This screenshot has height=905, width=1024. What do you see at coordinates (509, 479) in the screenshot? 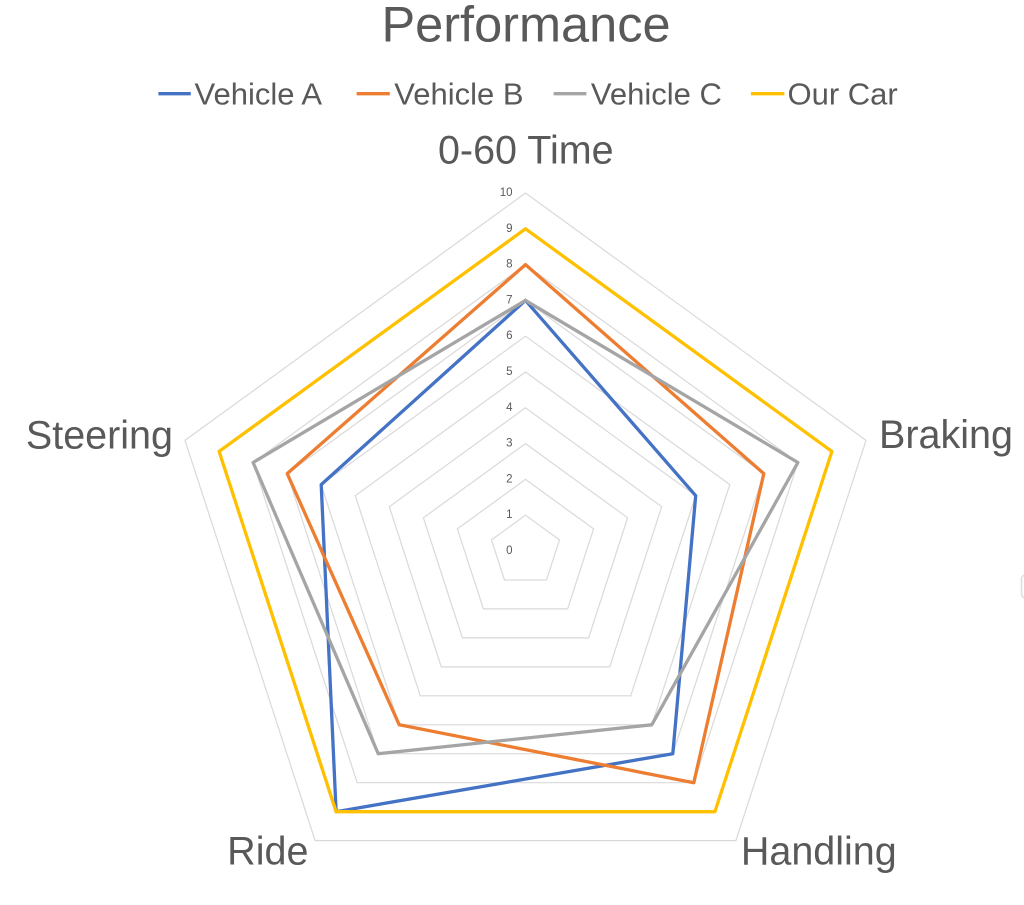
I see `svg-text: 2` at bounding box center [509, 479].